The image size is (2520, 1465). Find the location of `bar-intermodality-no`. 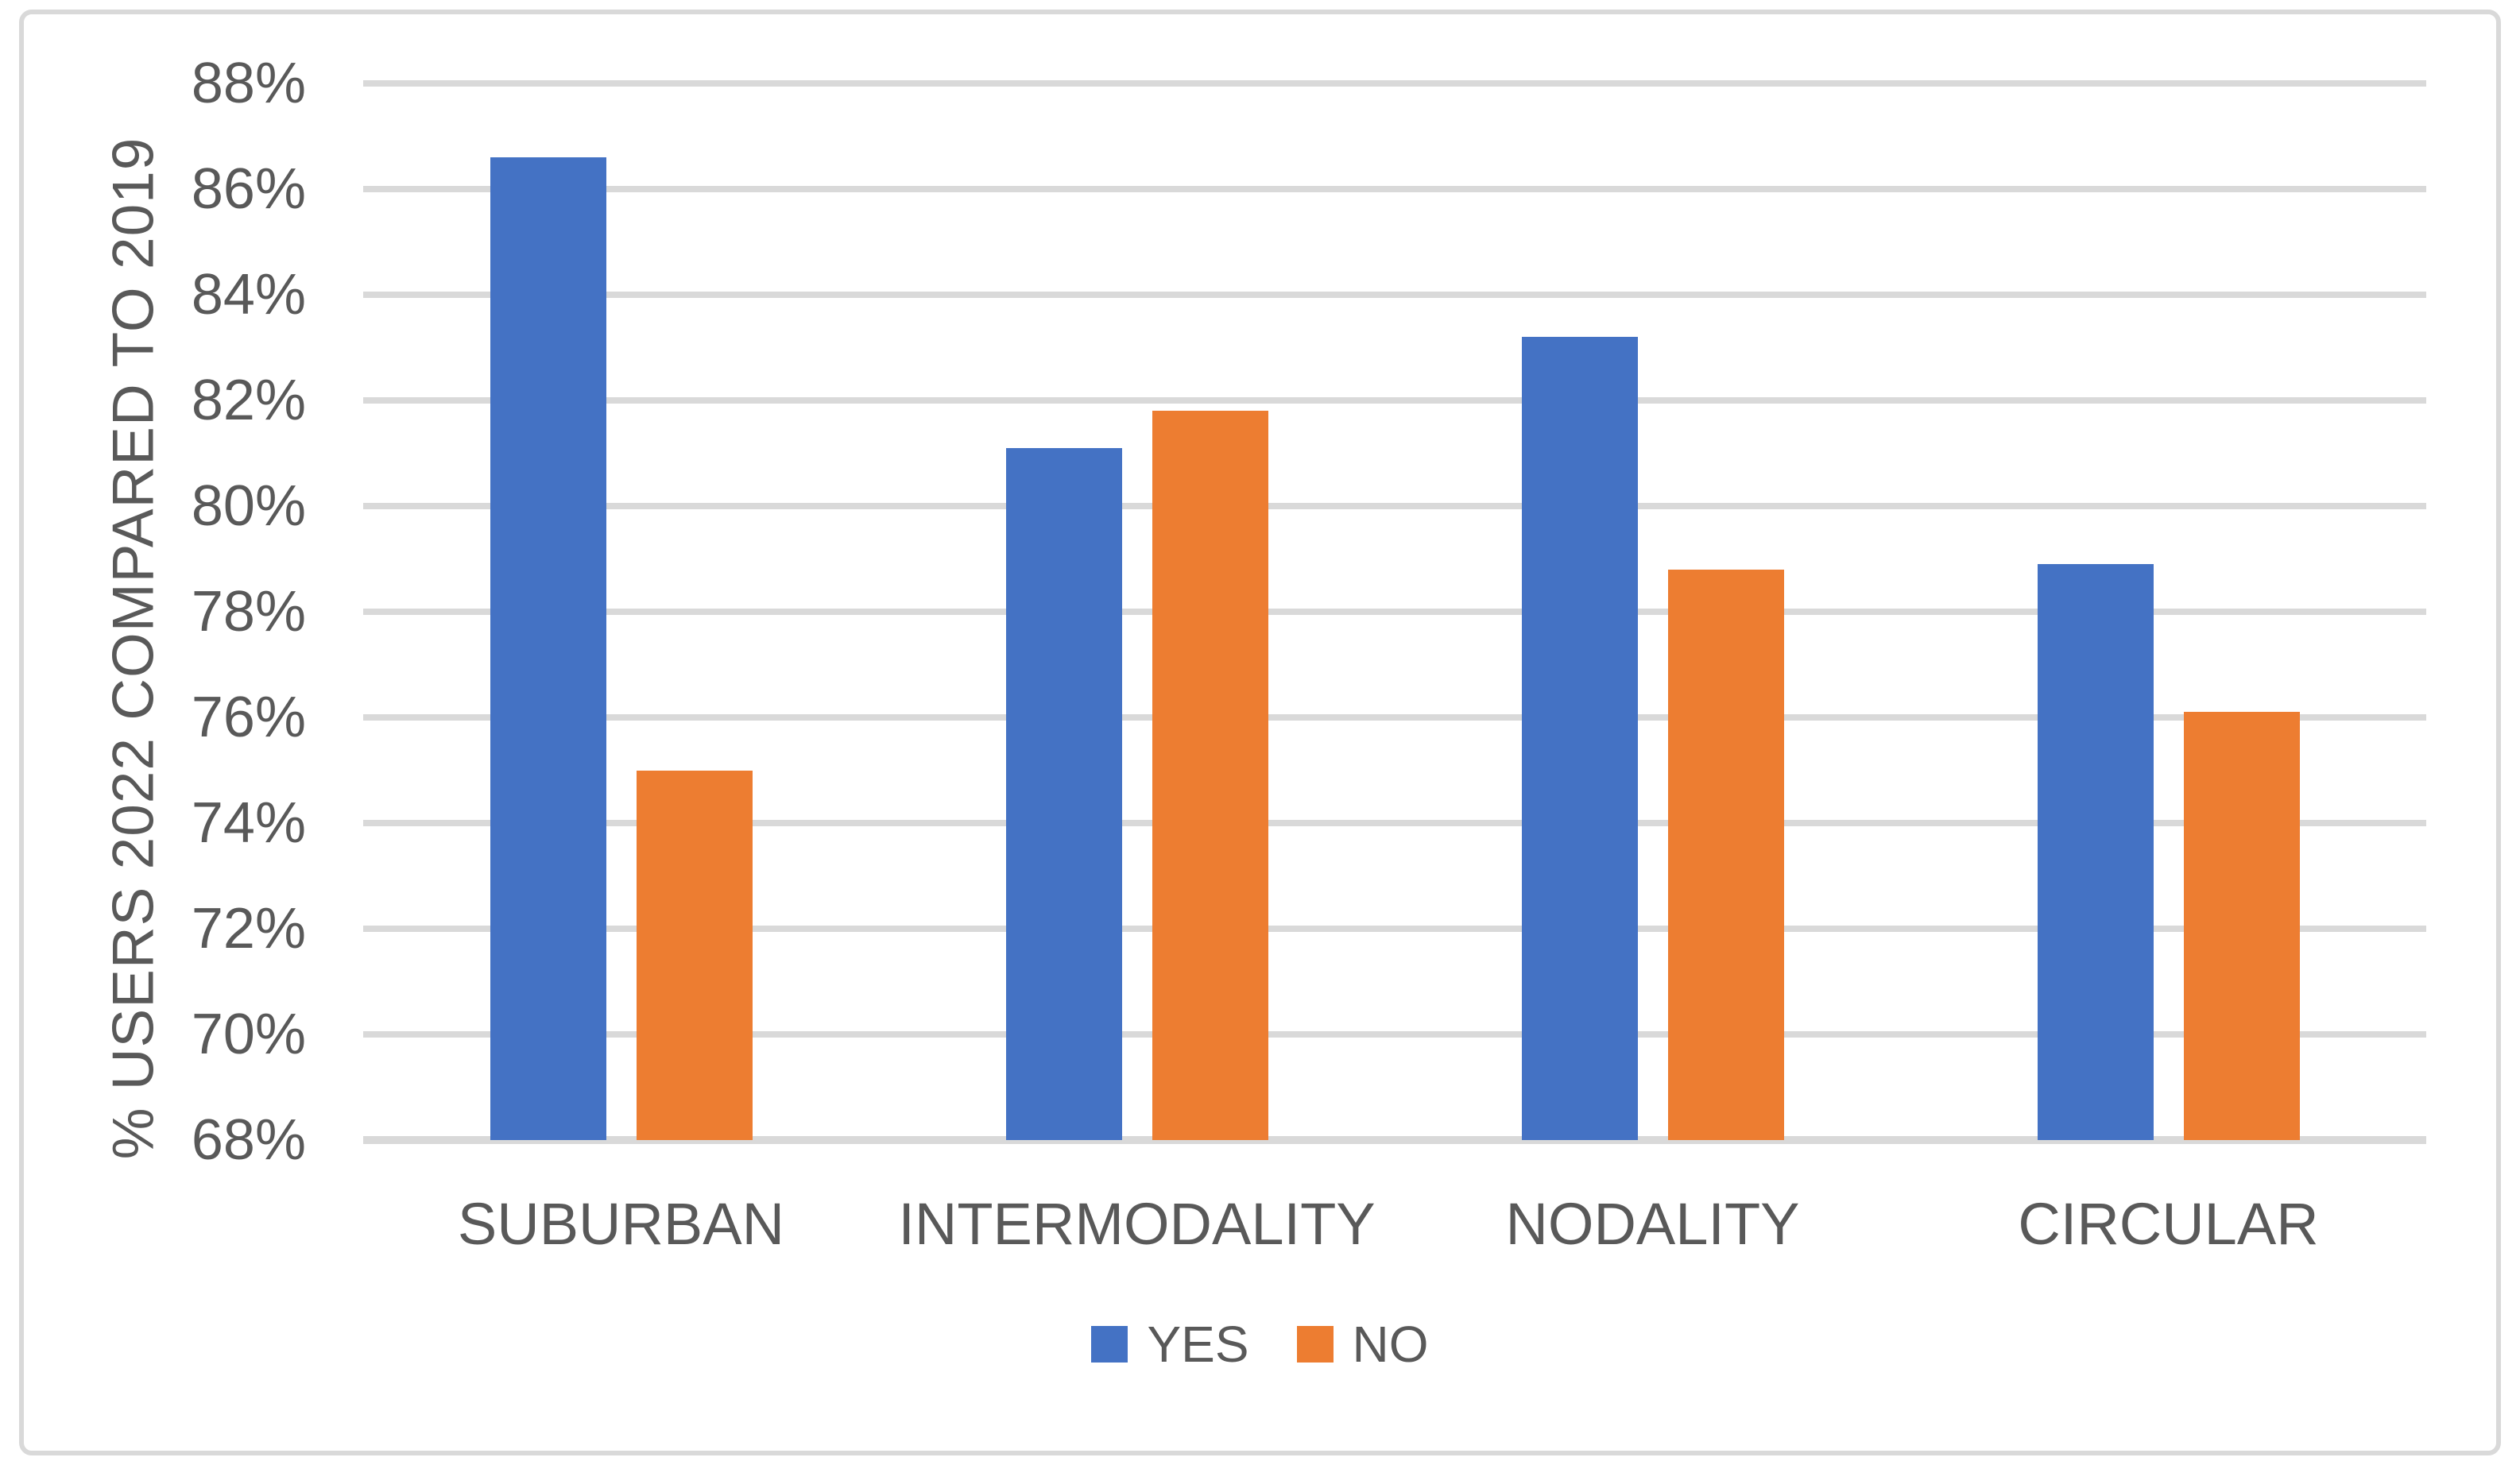

bar-intermodality-no is located at coordinates (1210, 775).